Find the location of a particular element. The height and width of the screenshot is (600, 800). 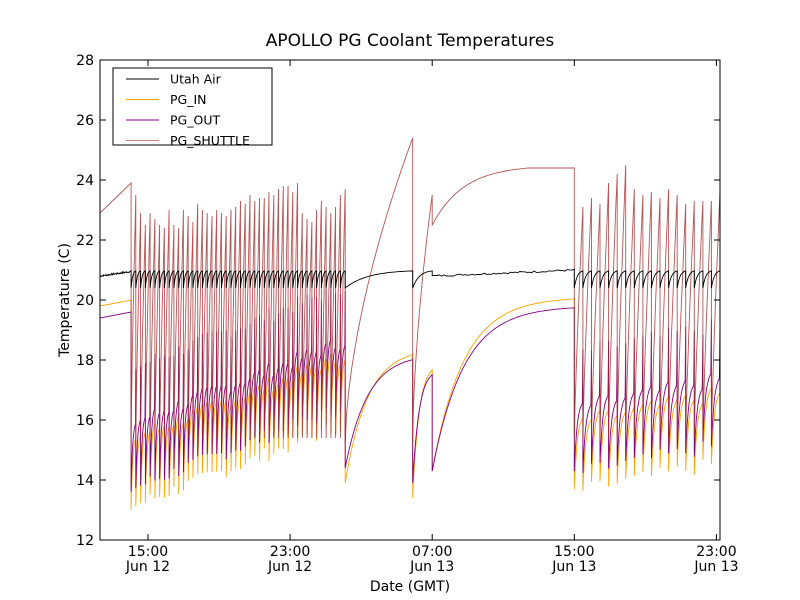

series-utah-air is located at coordinates (410, 278).